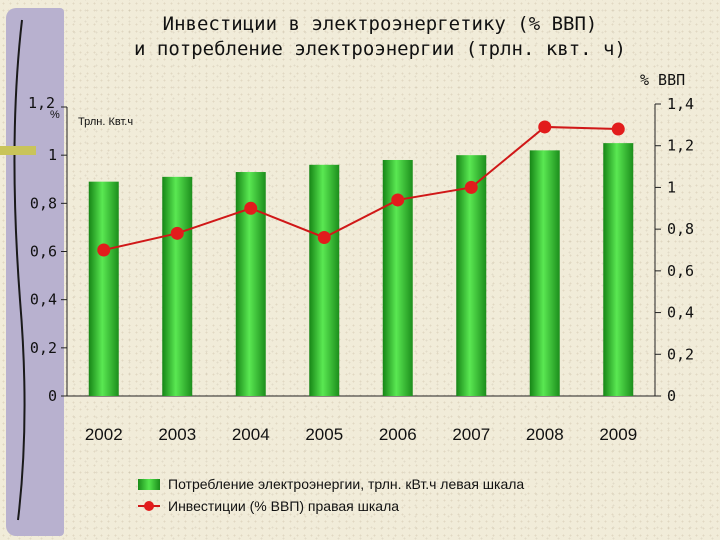 The height and width of the screenshot is (540, 720). Describe the element at coordinates (674, 250) in the screenshot. I see `right-axis: 0 0,2 0,4 0,6 0,8 1 1,2 1,4` at that location.